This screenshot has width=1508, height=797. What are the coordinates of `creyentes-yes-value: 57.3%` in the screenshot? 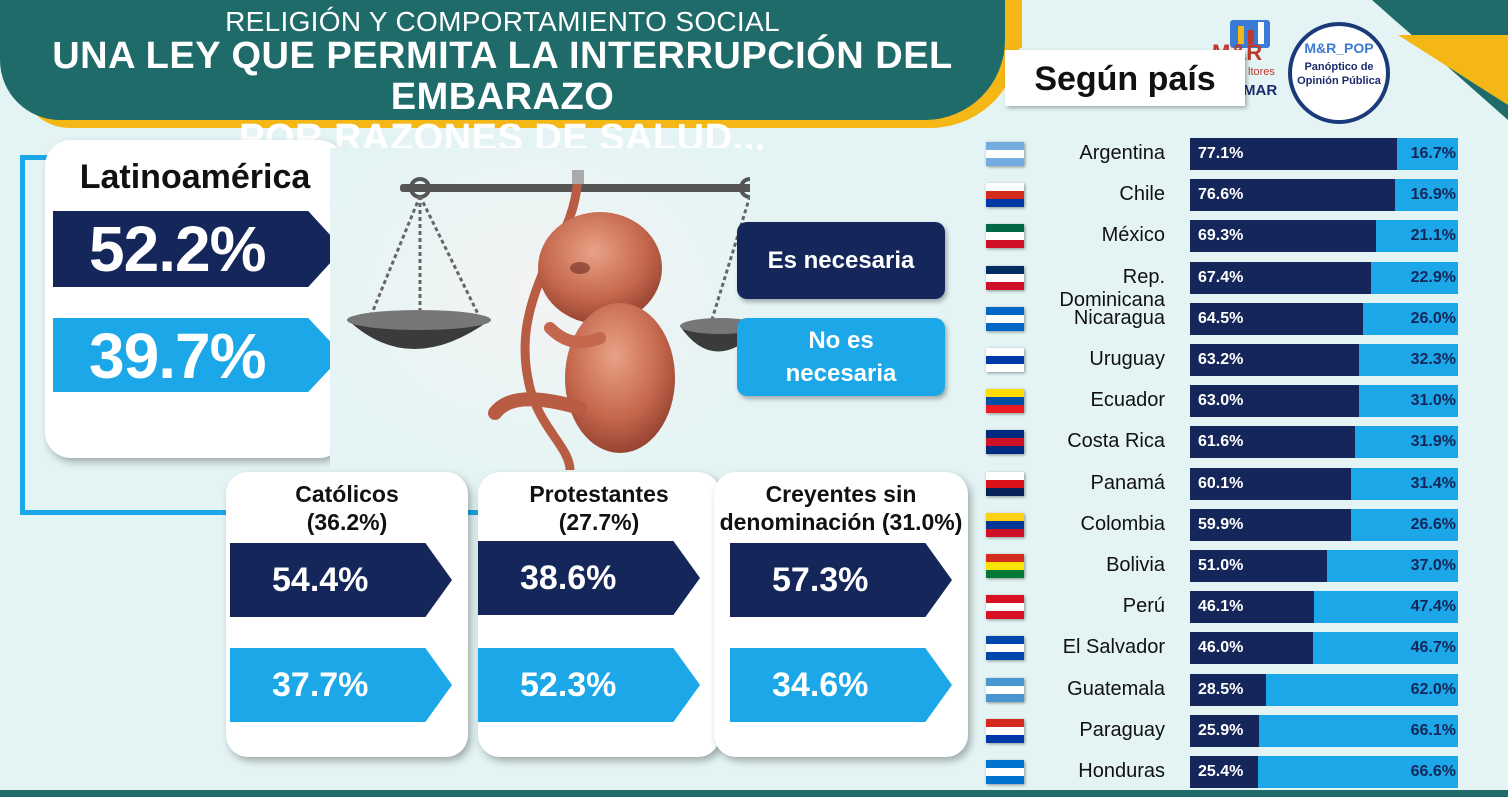 It's located at (820, 580).